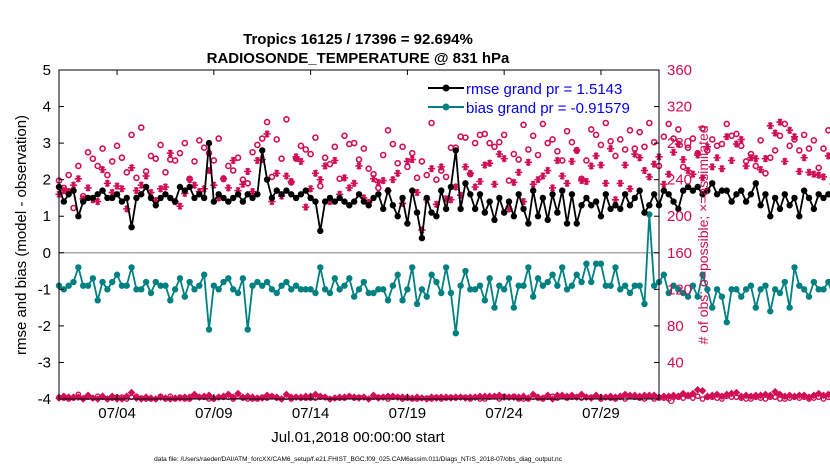 This screenshot has width=830, height=470. Describe the element at coordinates (358, 437) in the screenshot. I see `x-axis-label: Jul.01,2018 00:00:00 start` at that location.